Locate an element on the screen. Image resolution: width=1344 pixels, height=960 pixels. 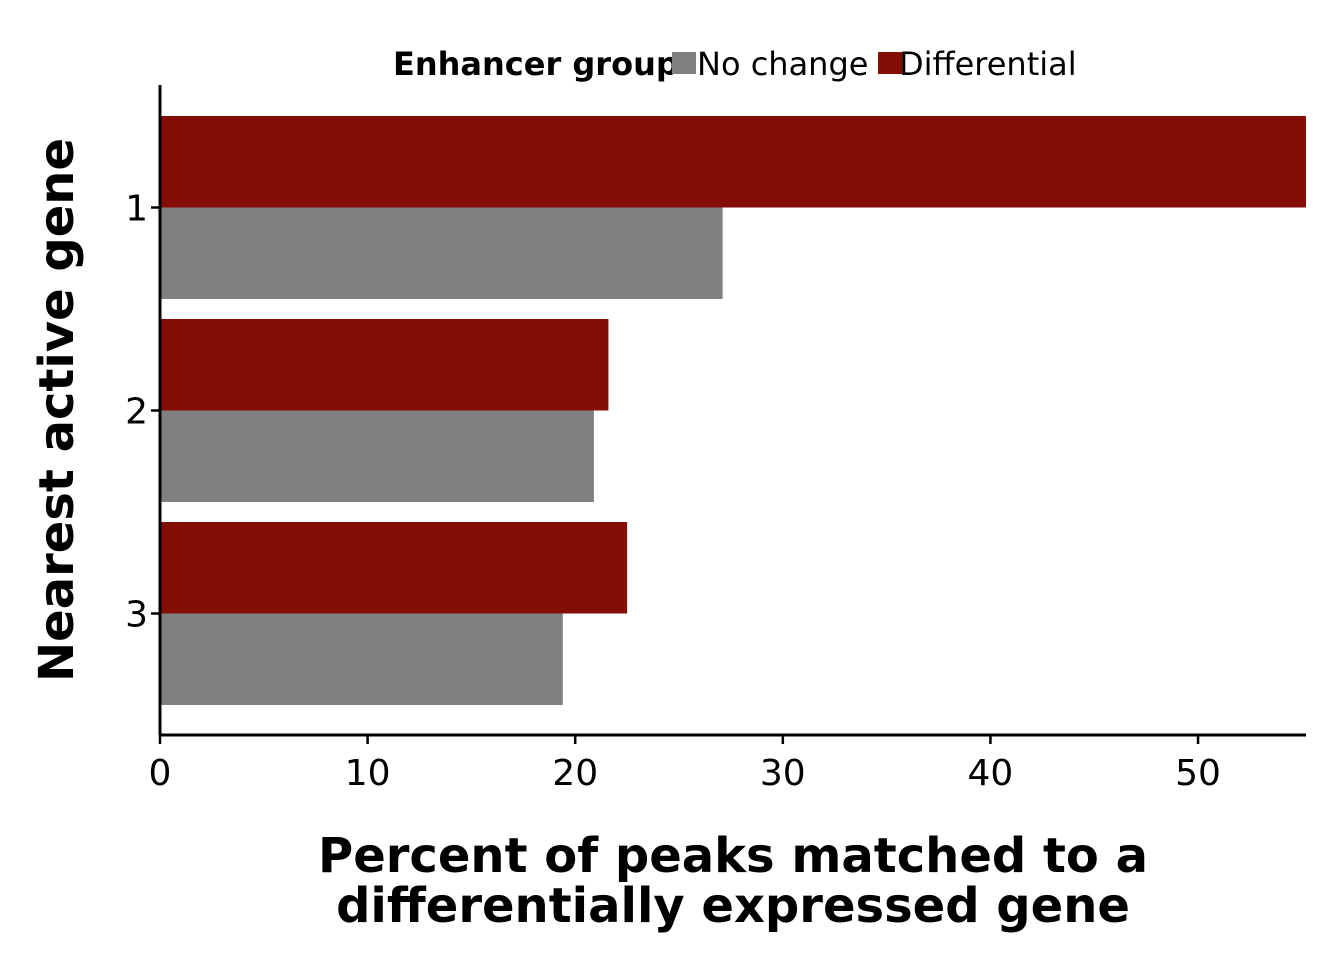
x-axis-title-line-2: differentially expressed gene is located at coordinates (733, 906).